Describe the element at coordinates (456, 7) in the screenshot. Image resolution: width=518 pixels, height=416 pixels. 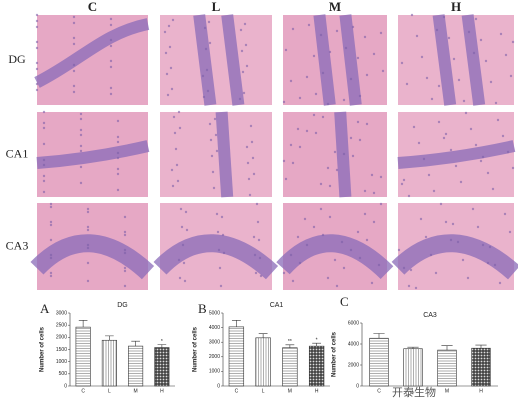
I see `column-label: H` at that location.